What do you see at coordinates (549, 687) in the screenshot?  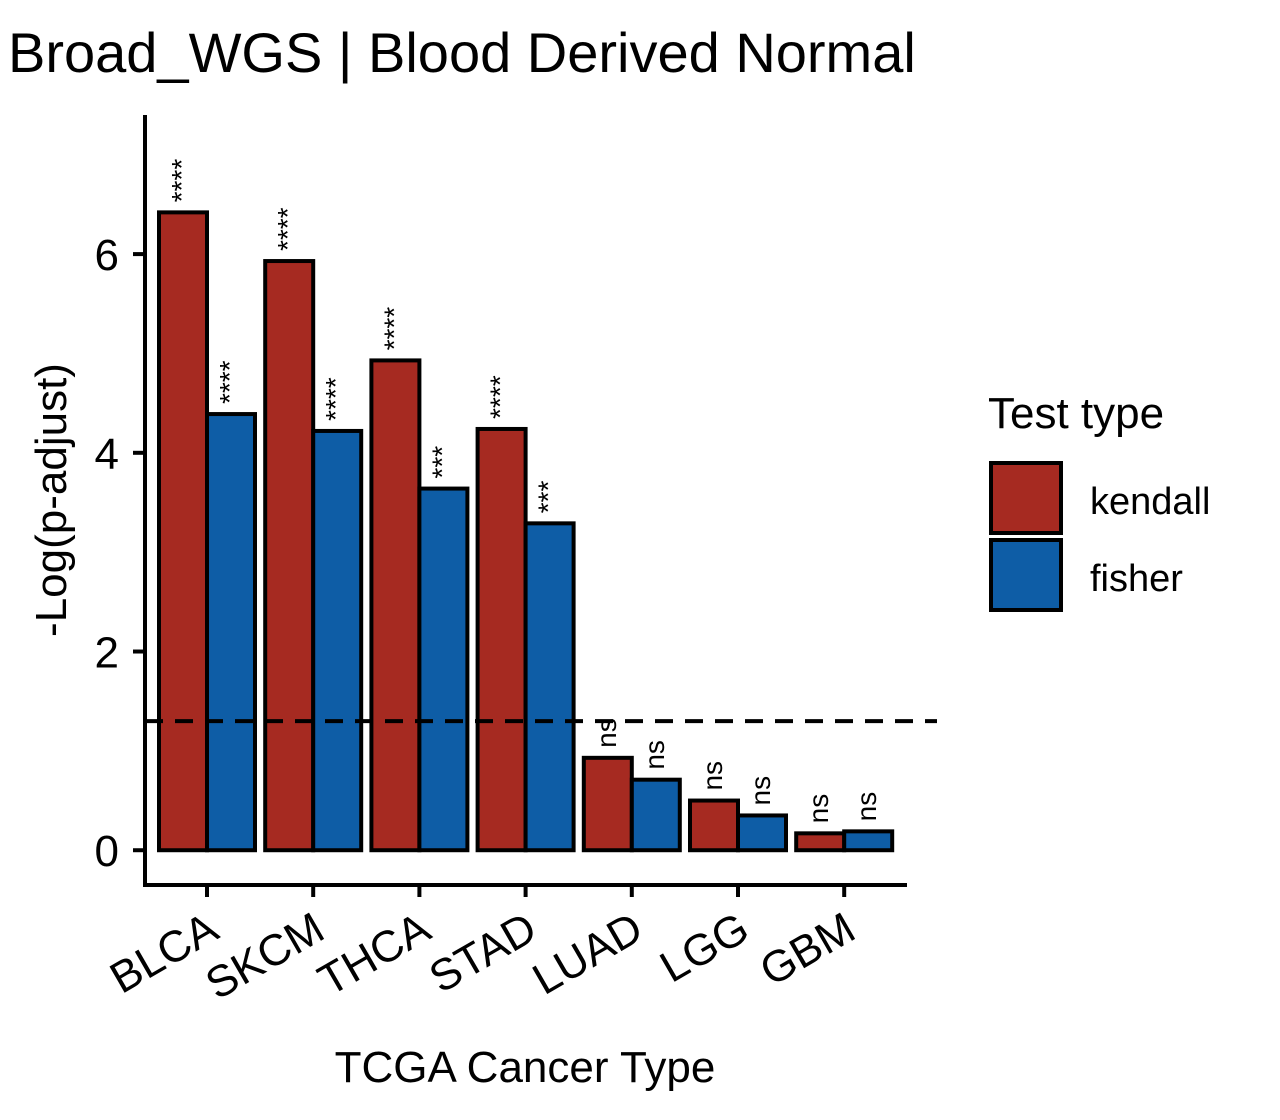 I see `bar-fisher-stad` at bounding box center [549, 687].